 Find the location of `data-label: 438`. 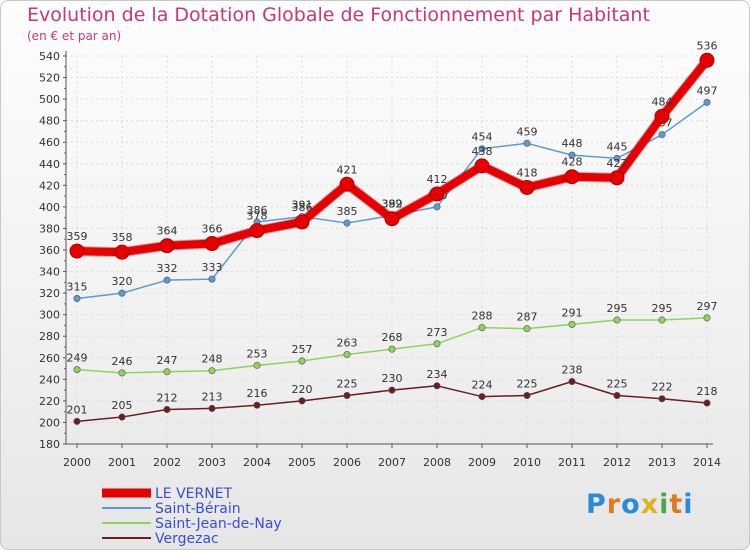

data-label: 438 is located at coordinates (482, 151).